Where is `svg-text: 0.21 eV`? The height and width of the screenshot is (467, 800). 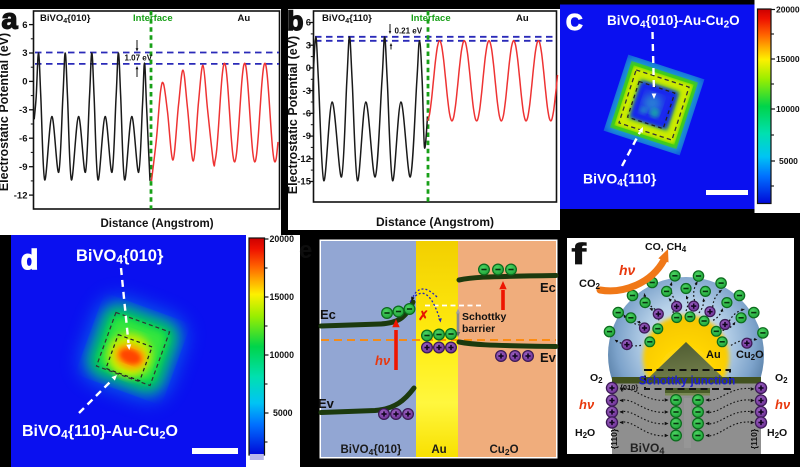
svg-text: 0.21 eV is located at coordinates (409, 31).